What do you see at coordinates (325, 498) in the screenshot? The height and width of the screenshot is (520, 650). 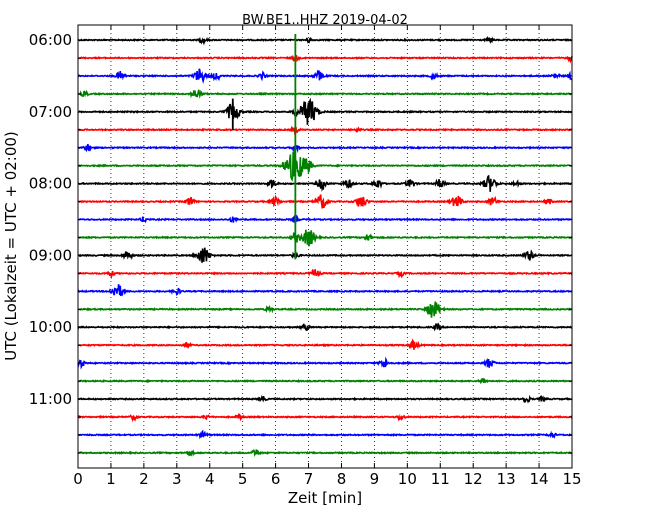 I see `x-axis-label: Zeit [min]` at bounding box center [325, 498].